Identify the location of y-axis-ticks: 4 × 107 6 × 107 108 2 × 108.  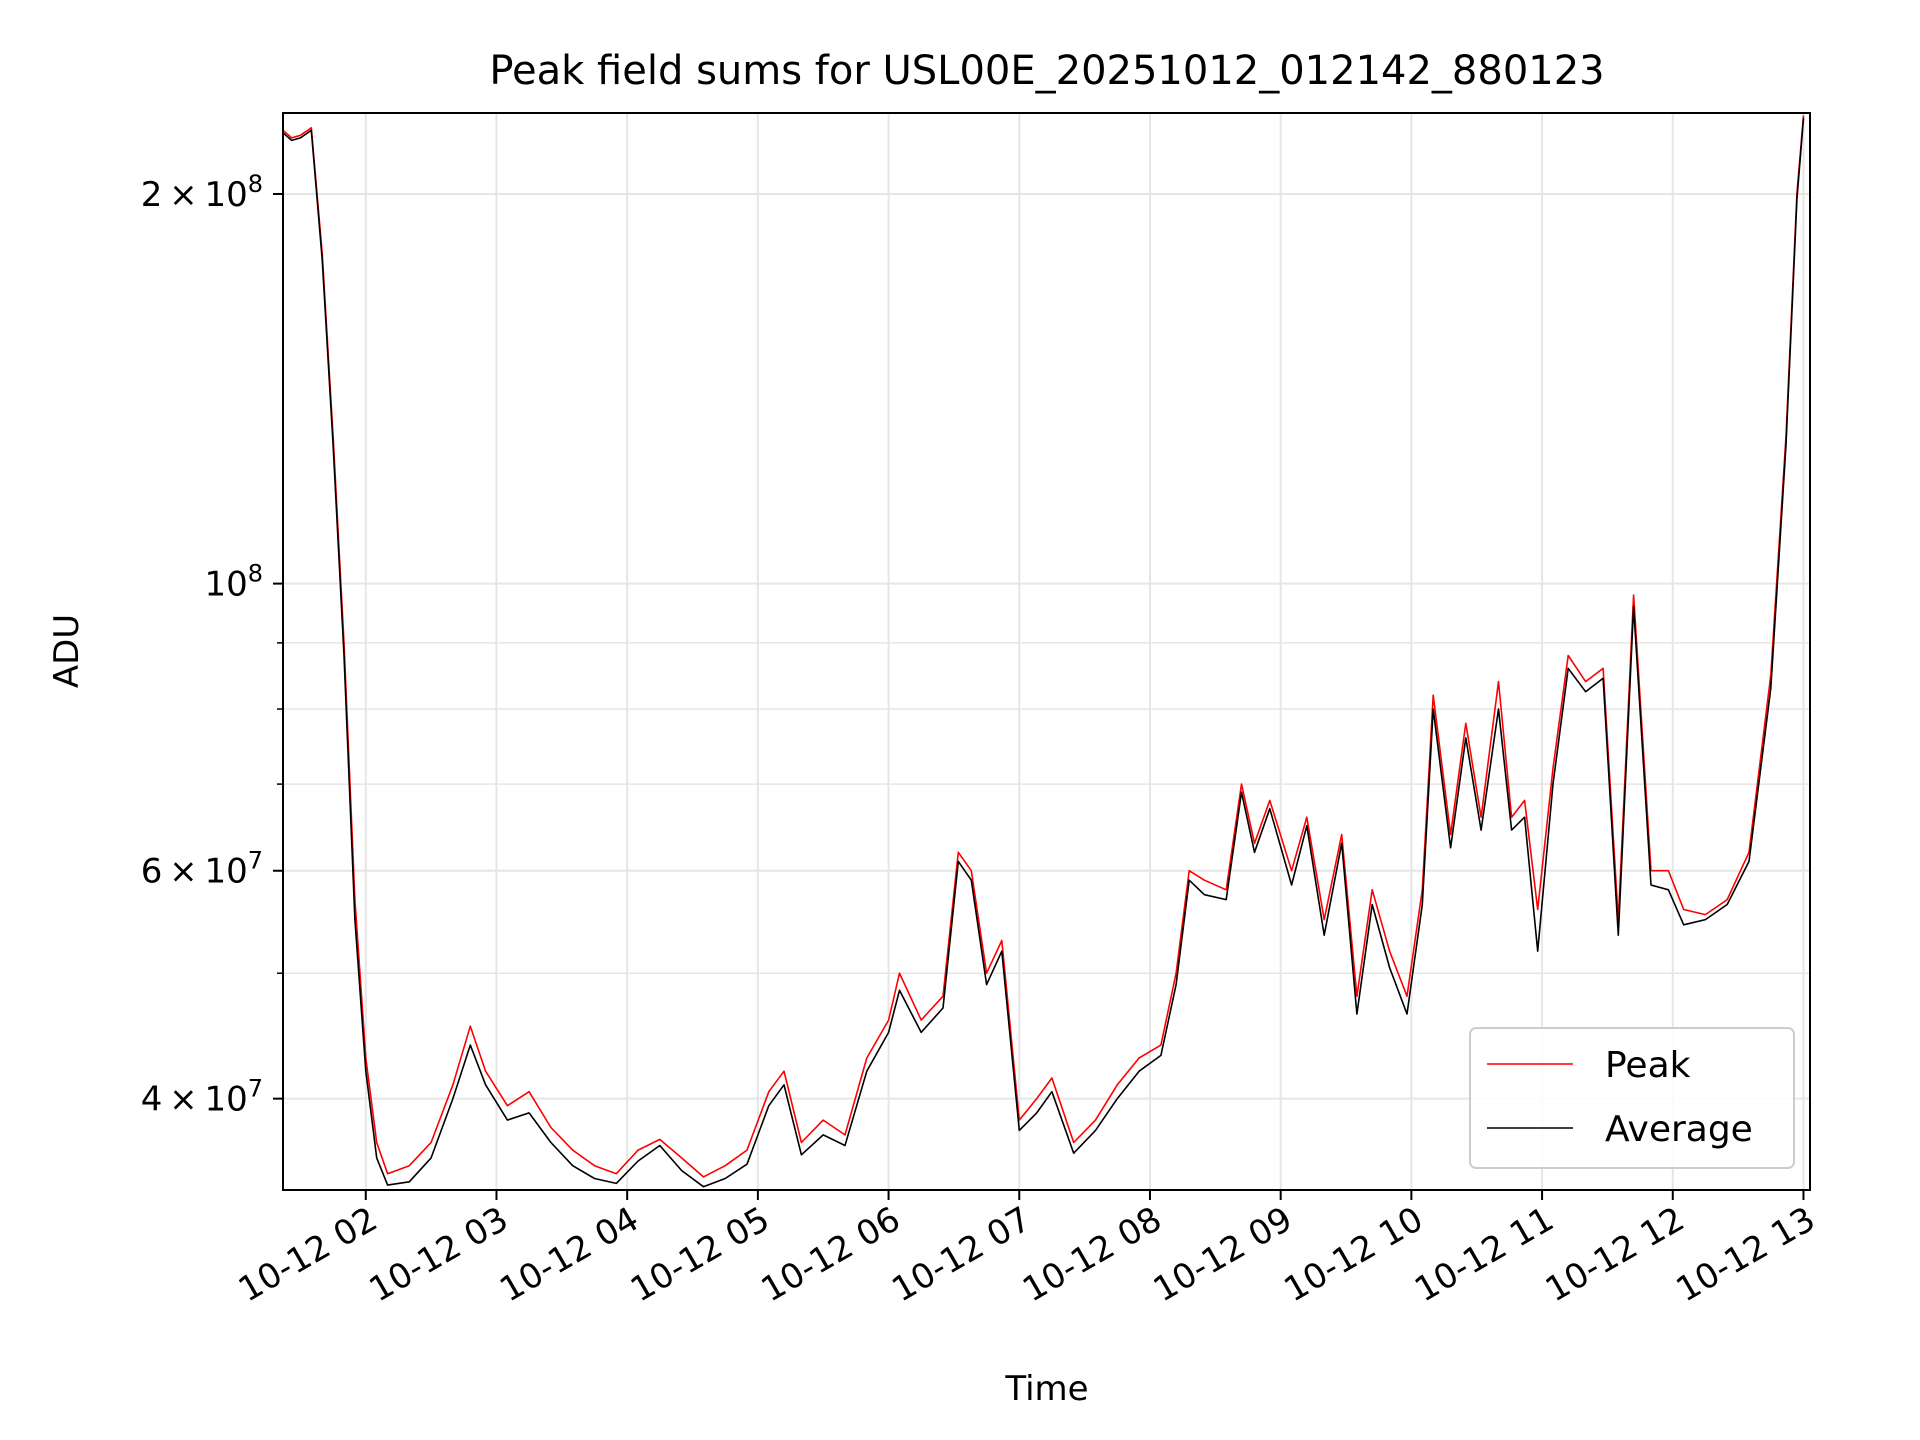
(212, 645).